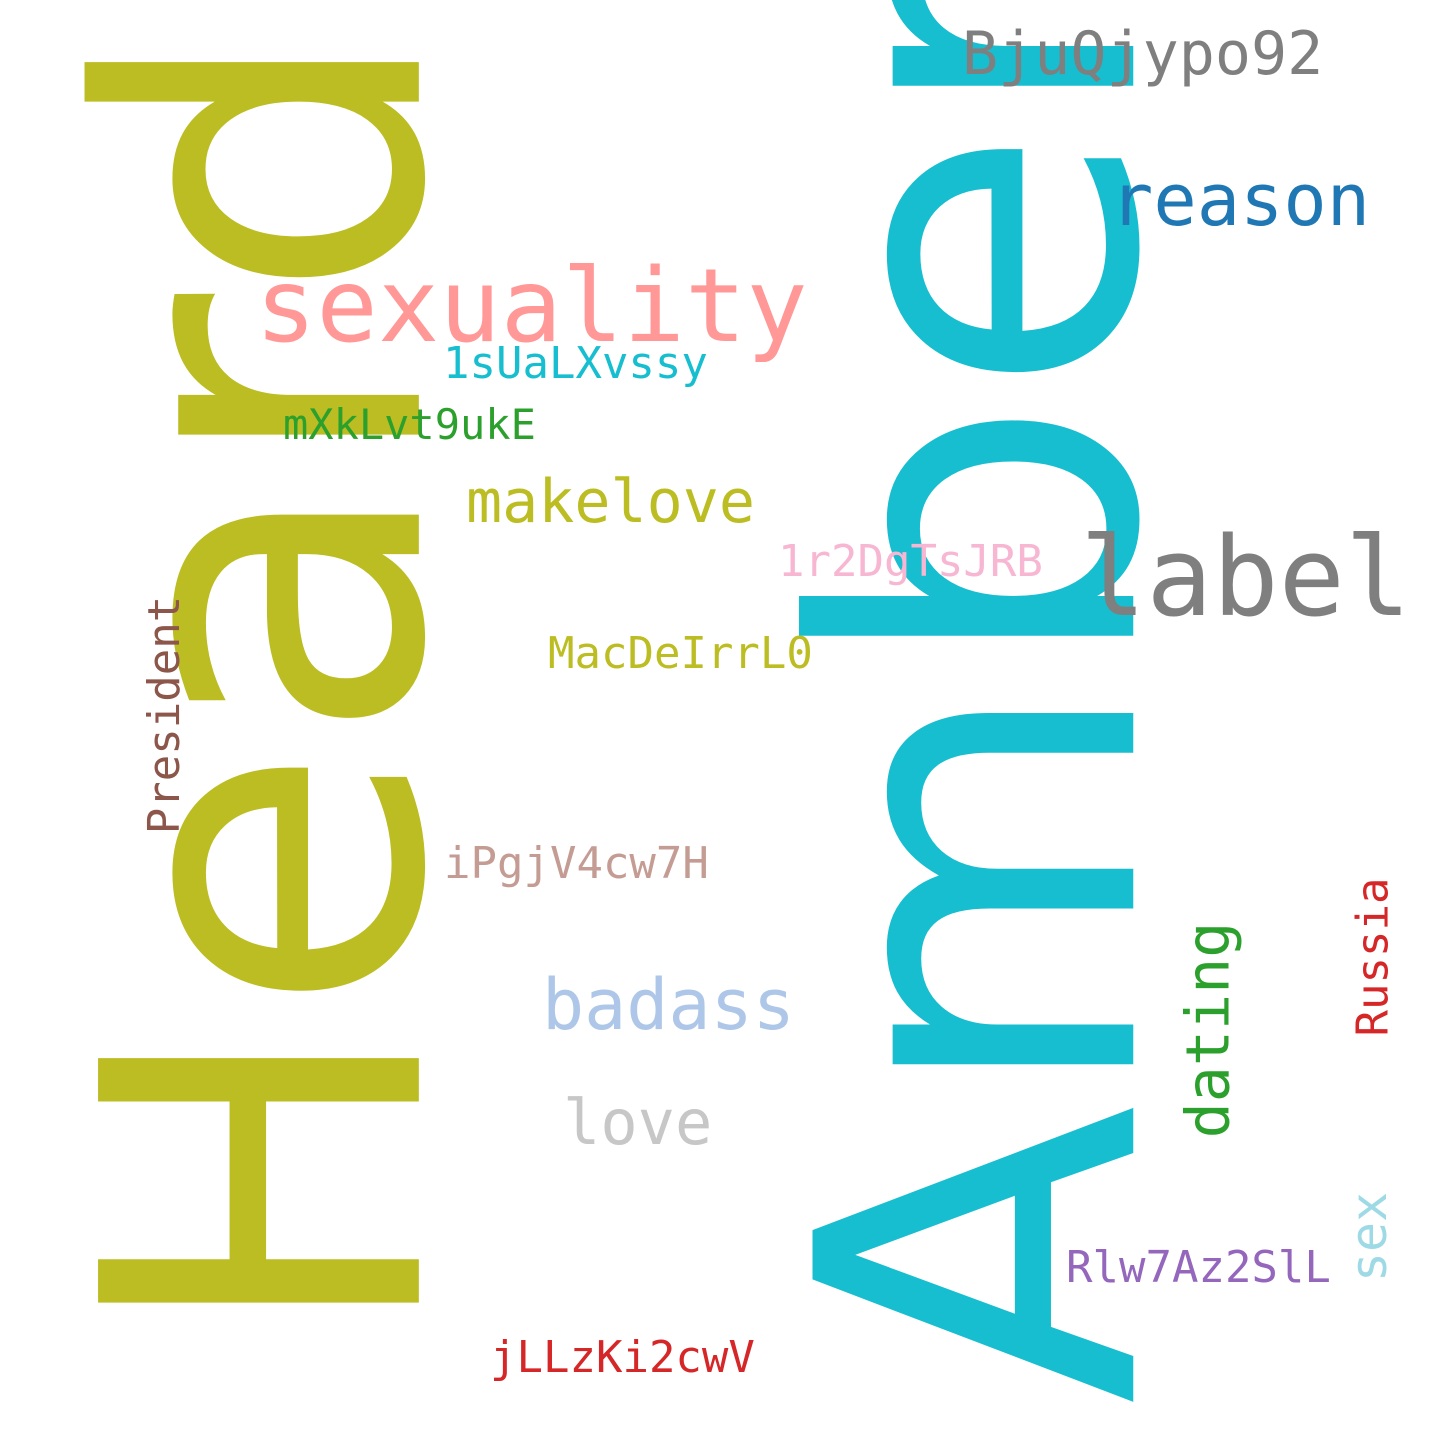 The image size is (1440, 1440). Describe the element at coordinates (1373, 957) in the screenshot. I see `word-russia: Russia` at that location.